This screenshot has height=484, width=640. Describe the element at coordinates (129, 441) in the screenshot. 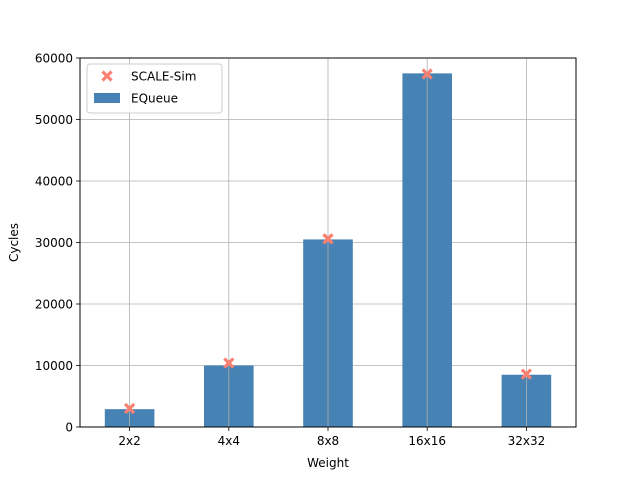

I see `x-tick-label: 2x2` at that location.